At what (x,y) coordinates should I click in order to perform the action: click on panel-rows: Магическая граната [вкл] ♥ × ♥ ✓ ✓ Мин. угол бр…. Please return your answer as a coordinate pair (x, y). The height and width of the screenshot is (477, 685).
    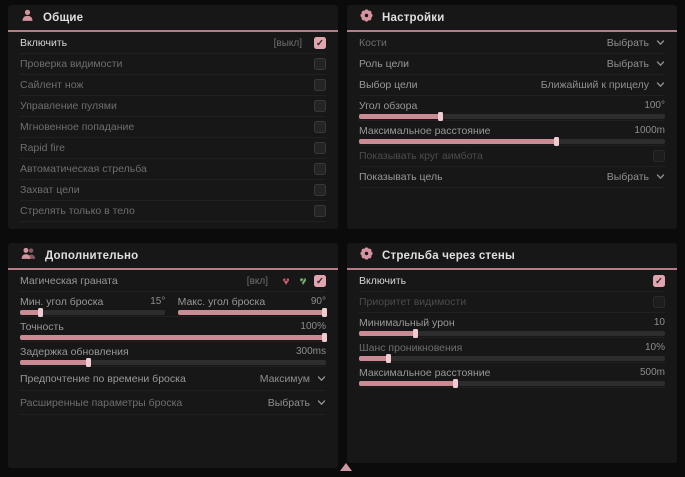
    Looking at the image, I should click on (173, 342).